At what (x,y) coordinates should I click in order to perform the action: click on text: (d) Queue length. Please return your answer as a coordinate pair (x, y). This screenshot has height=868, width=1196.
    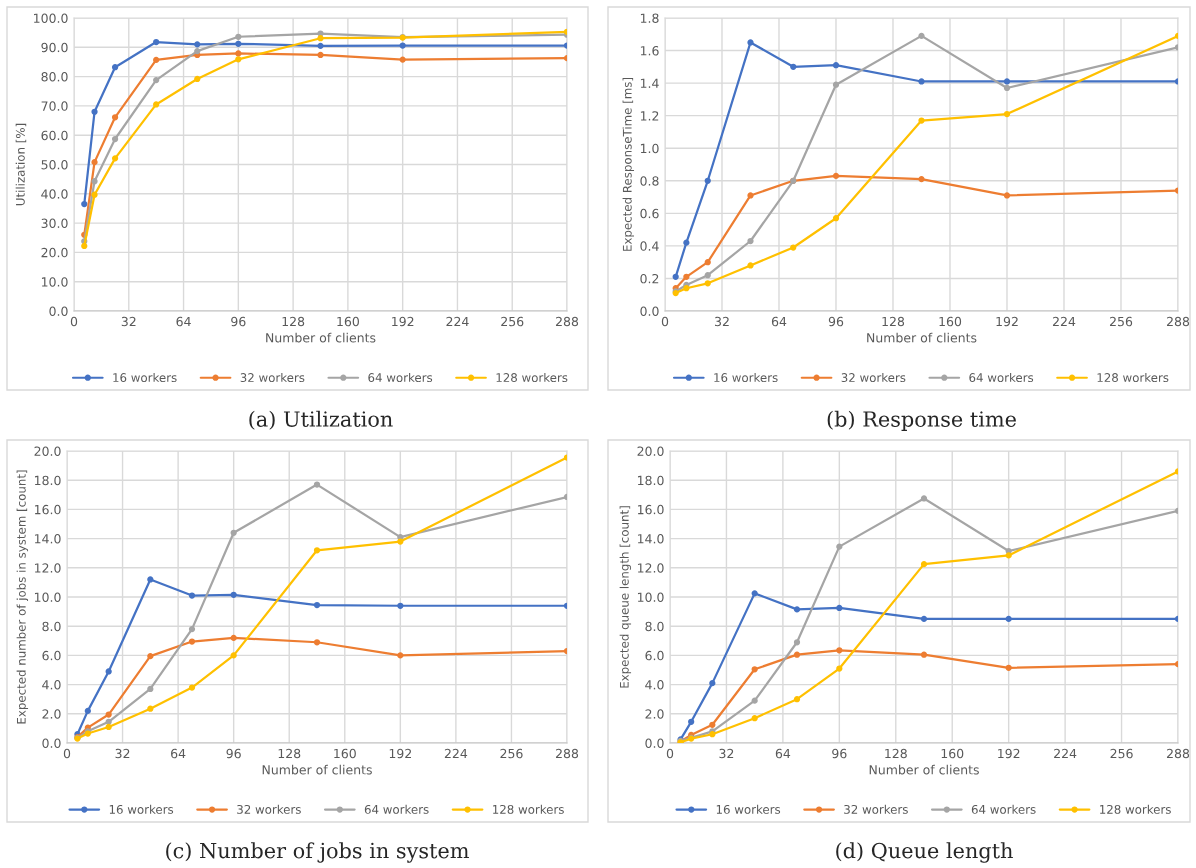
    Looking at the image, I should click on (924, 852).